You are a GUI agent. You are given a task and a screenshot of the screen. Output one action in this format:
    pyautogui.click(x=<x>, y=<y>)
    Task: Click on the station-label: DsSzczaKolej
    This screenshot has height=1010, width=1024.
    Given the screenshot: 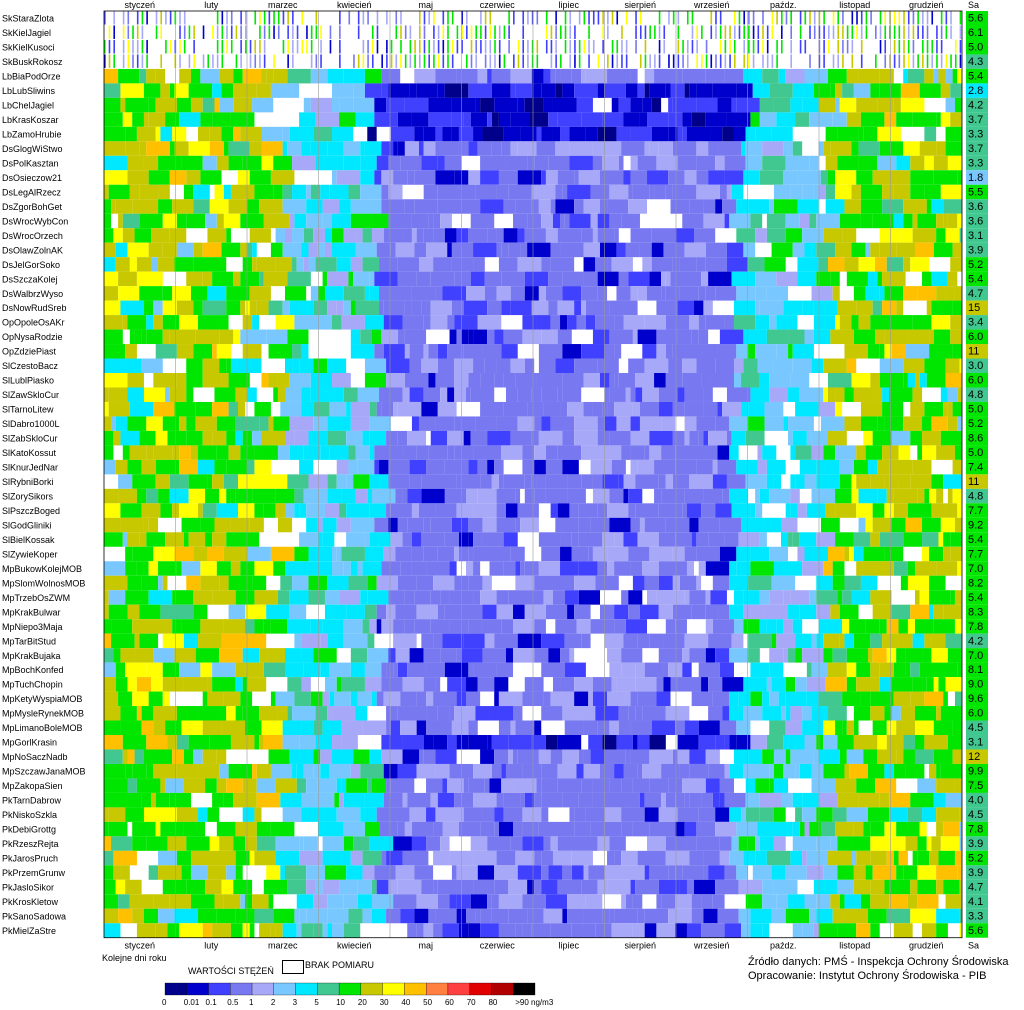 What is the action you would take?
    pyautogui.click(x=30, y=279)
    